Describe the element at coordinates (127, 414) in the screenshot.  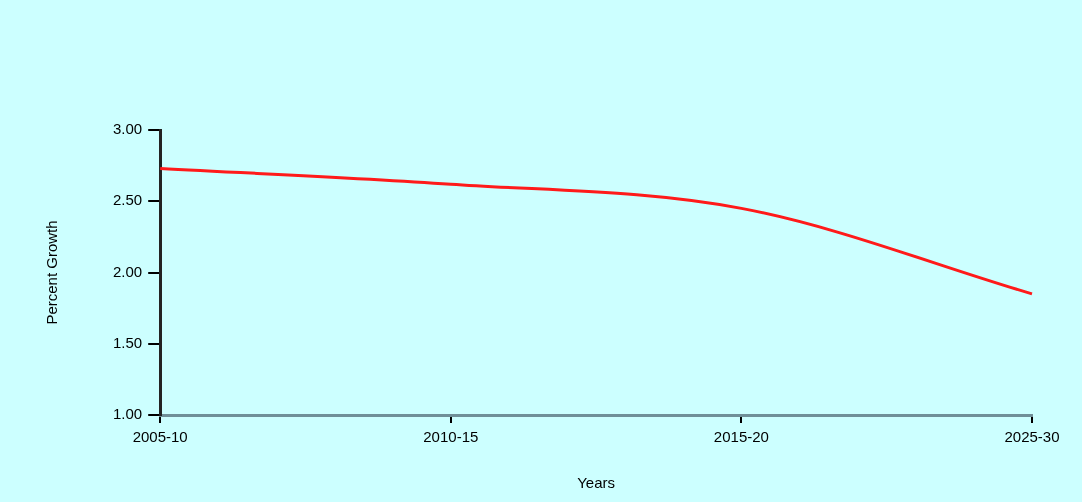
I see `y-tick-label: 1.00` at that location.